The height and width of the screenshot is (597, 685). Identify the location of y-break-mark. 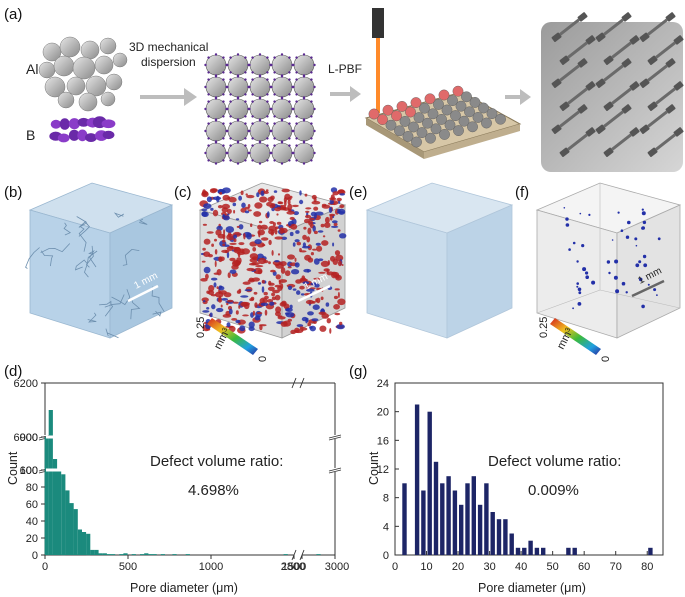
(335, 437).